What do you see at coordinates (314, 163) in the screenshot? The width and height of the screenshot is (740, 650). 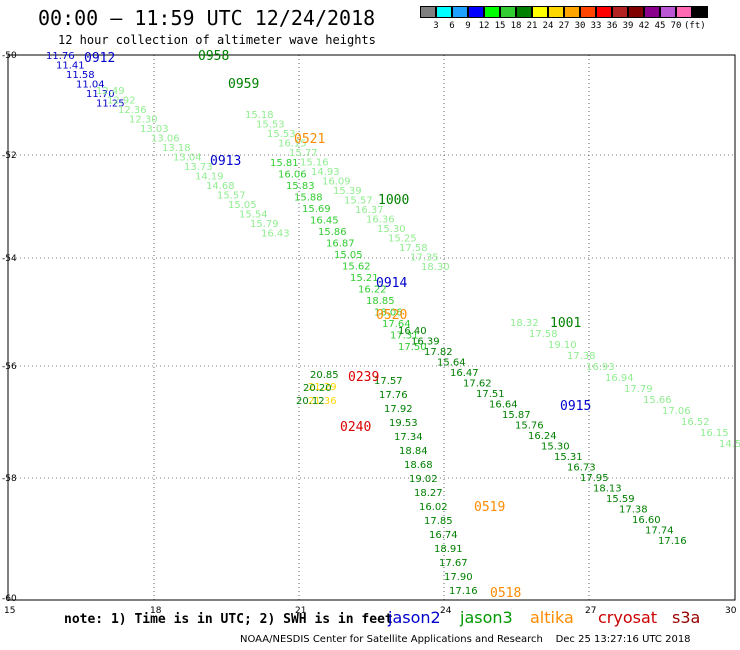 I see `swh-value: 15.16` at bounding box center [314, 163].